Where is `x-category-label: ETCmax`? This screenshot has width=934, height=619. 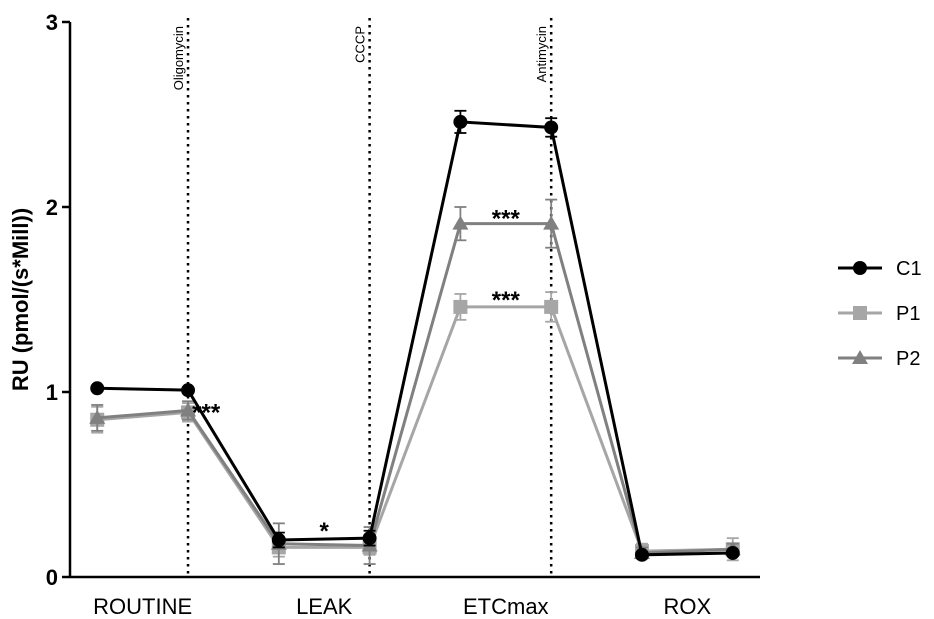
x-category-label: ETCmax is located at coordinates (506, 606).